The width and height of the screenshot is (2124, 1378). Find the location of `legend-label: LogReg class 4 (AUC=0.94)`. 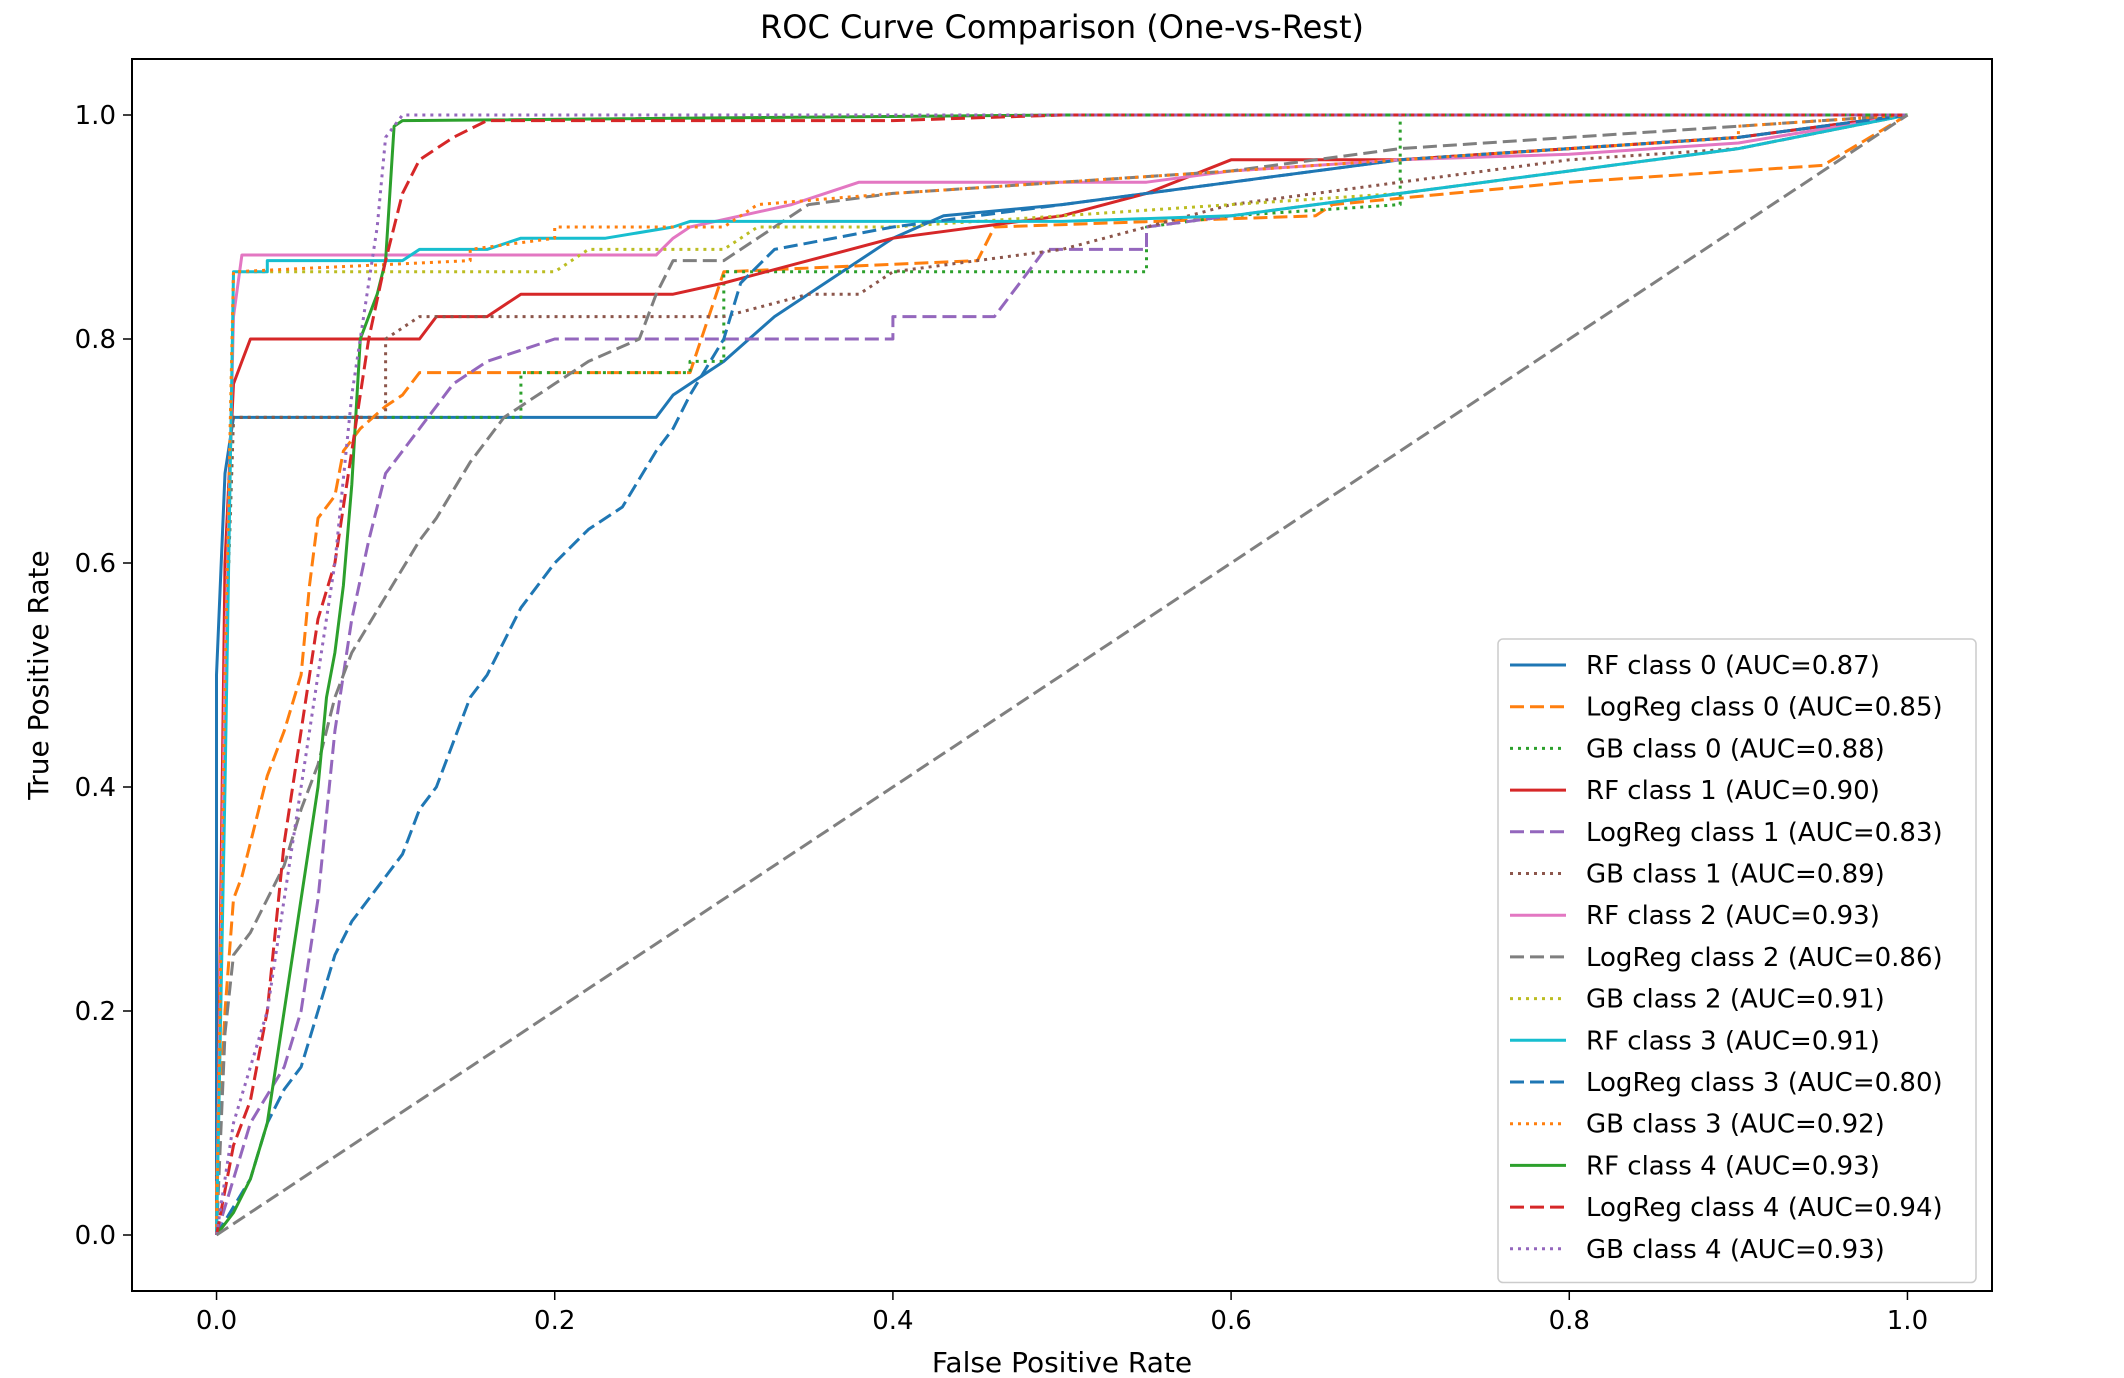

legend-label: LogReg class 4 (AUC=0.94) is located at coordinates (1764, 1208).